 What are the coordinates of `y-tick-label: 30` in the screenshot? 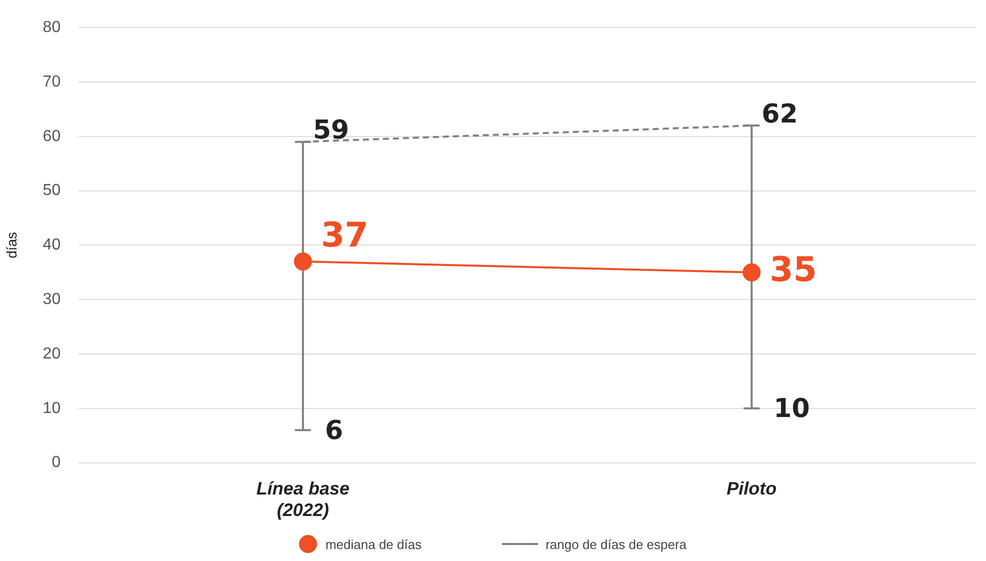 It's located at (51, 299).